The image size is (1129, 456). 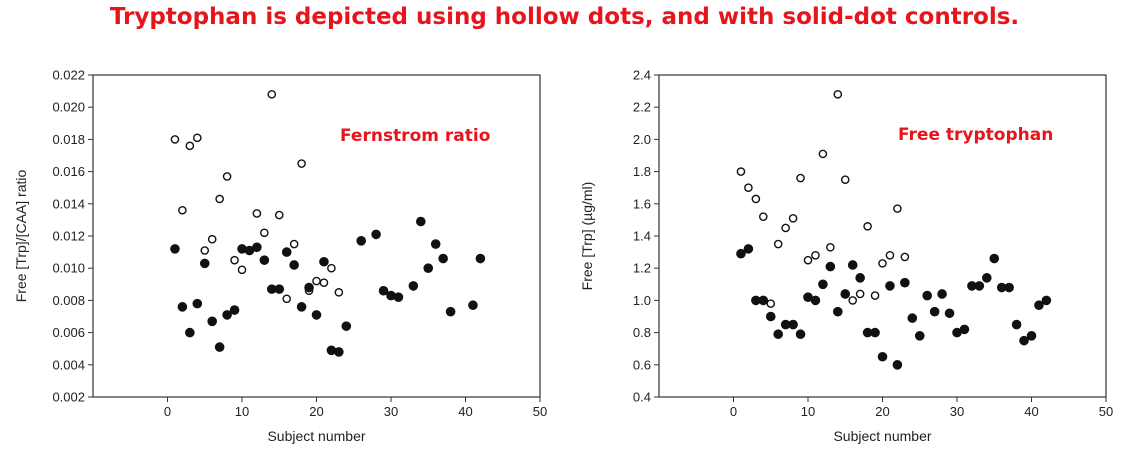 What do you see at coordinates (642, 236) in the screenshot?
I see `y-tick-label: 1.4` at bounding box center [642, 236].